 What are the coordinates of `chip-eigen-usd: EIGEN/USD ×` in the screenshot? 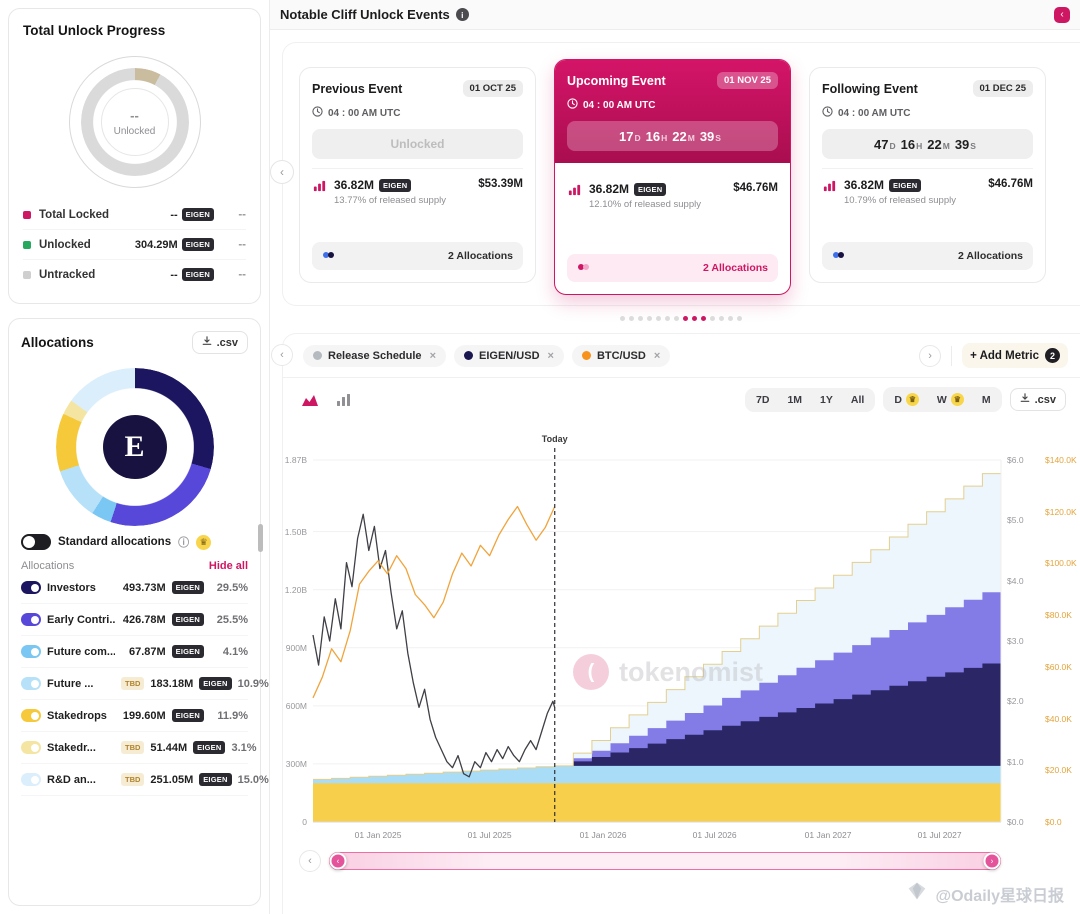 It's located at (509, 355).